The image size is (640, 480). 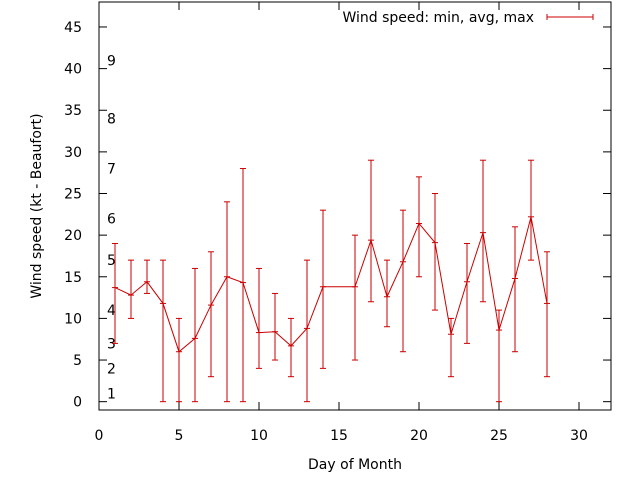 What do you see at coordinates (111, 219) in the screenshot?
I see `beaufort-label: 6` at bounding box center [111, 219].